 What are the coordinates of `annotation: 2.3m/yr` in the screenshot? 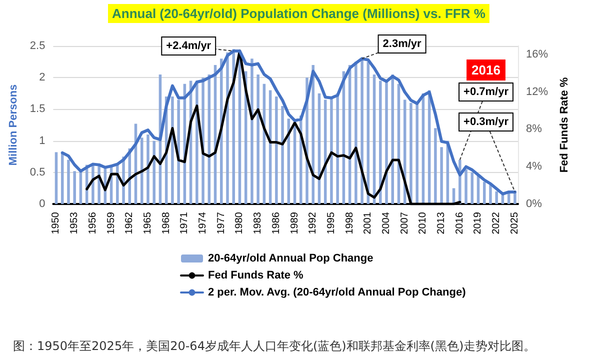 It's located at (402, 44).